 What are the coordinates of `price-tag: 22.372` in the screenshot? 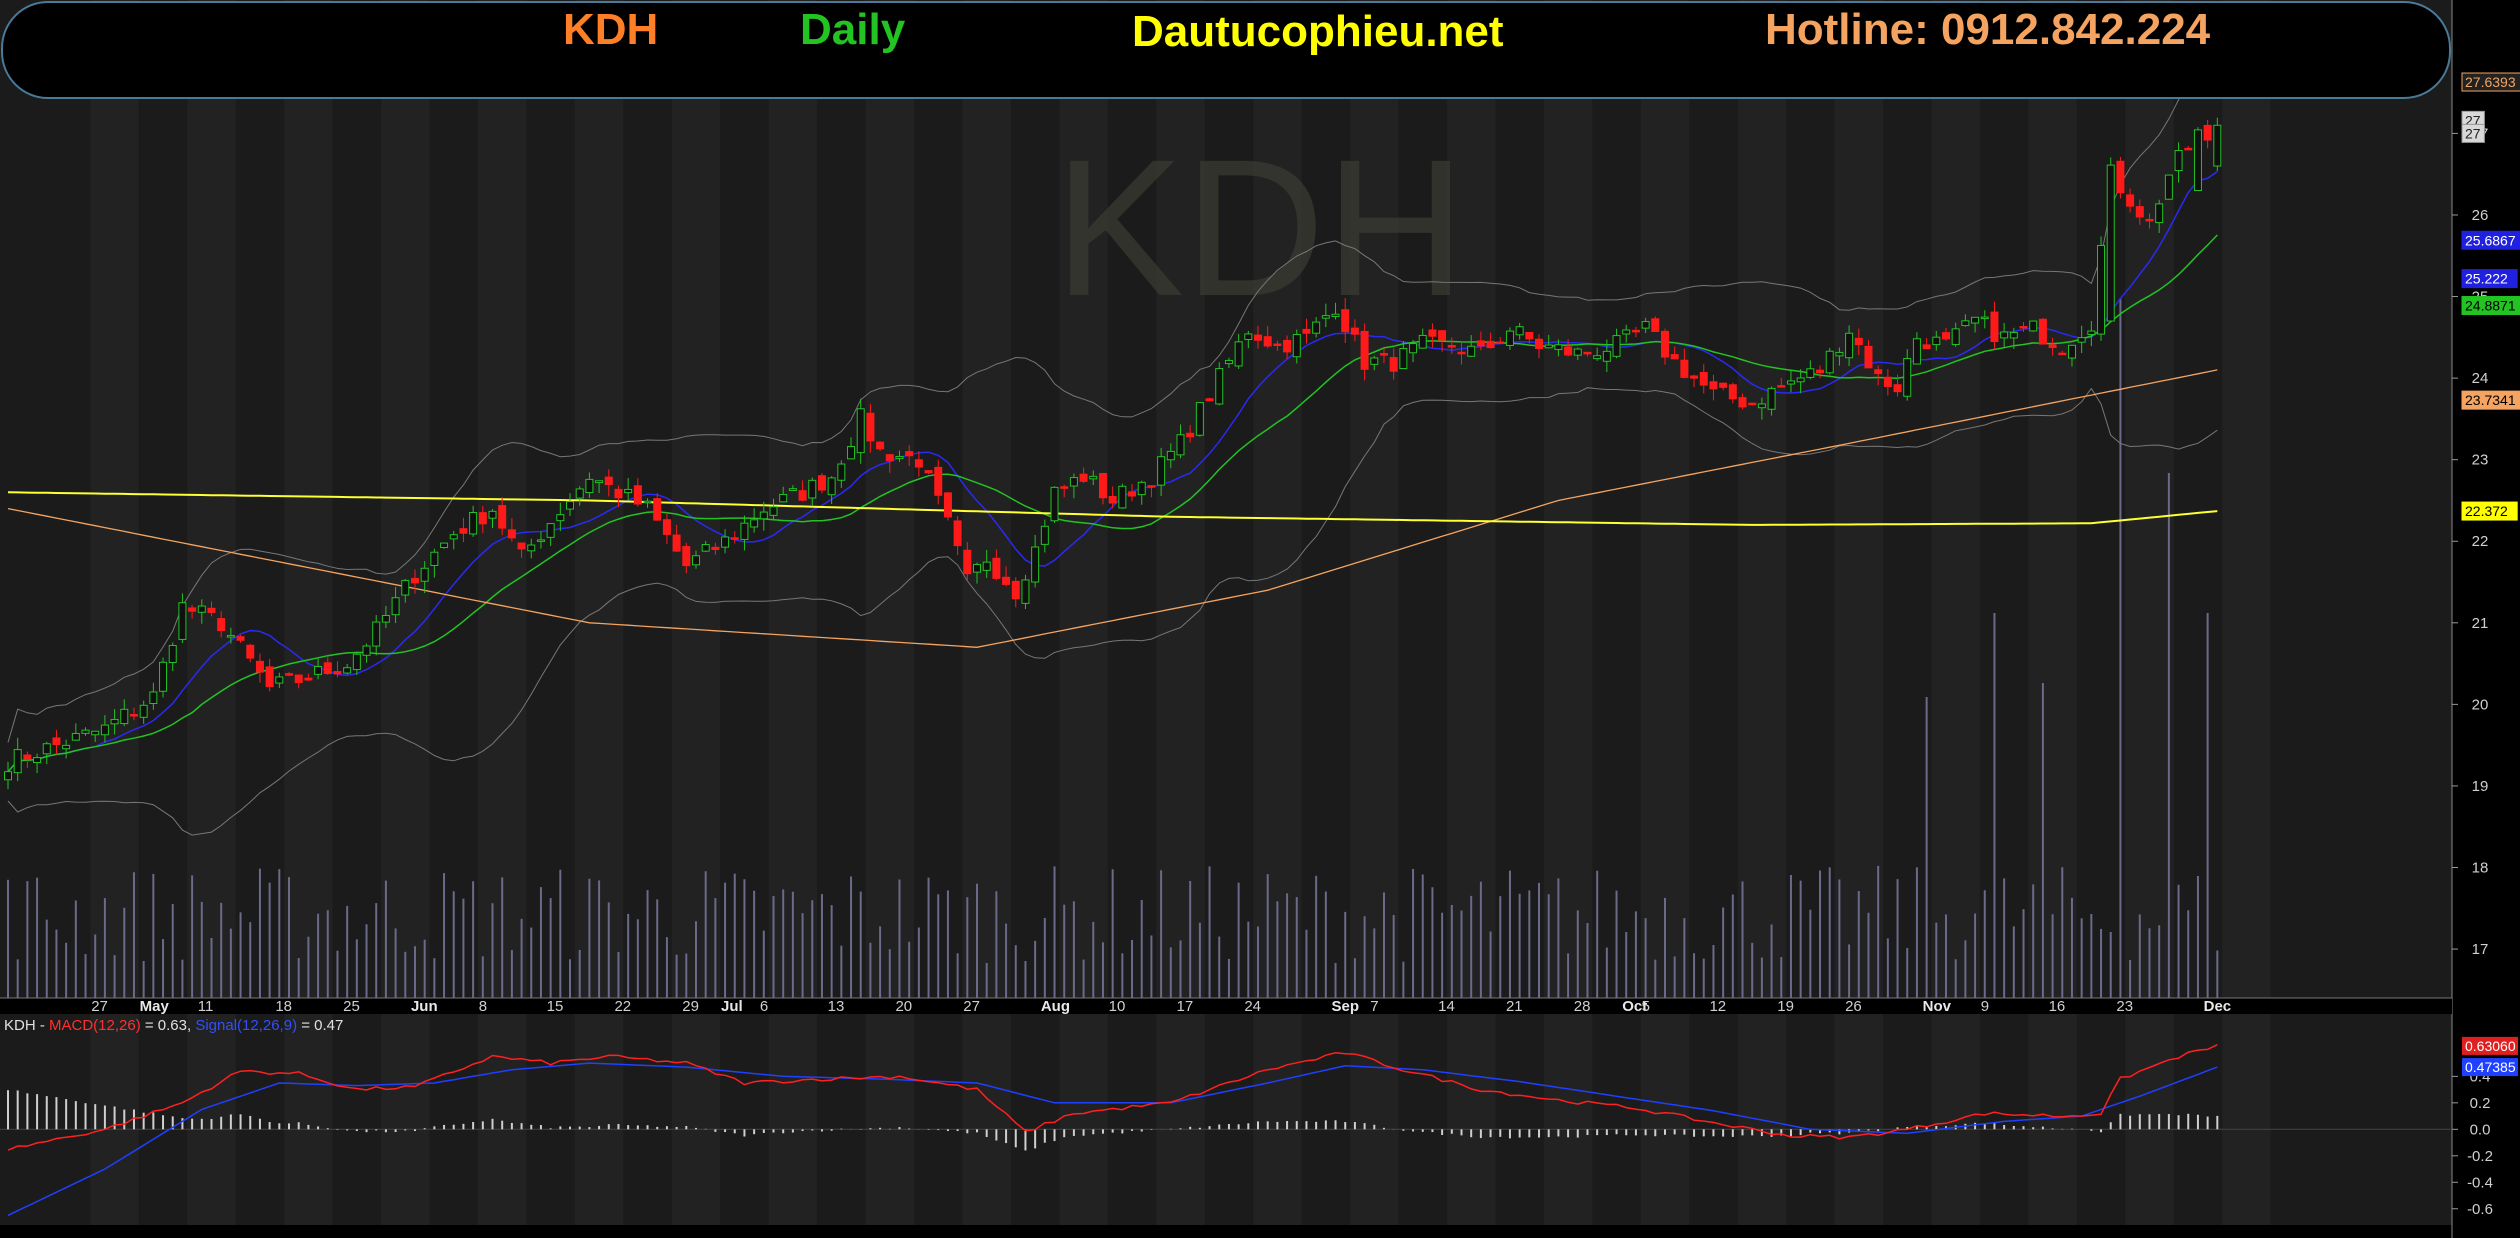 It's located at (2489, 511).